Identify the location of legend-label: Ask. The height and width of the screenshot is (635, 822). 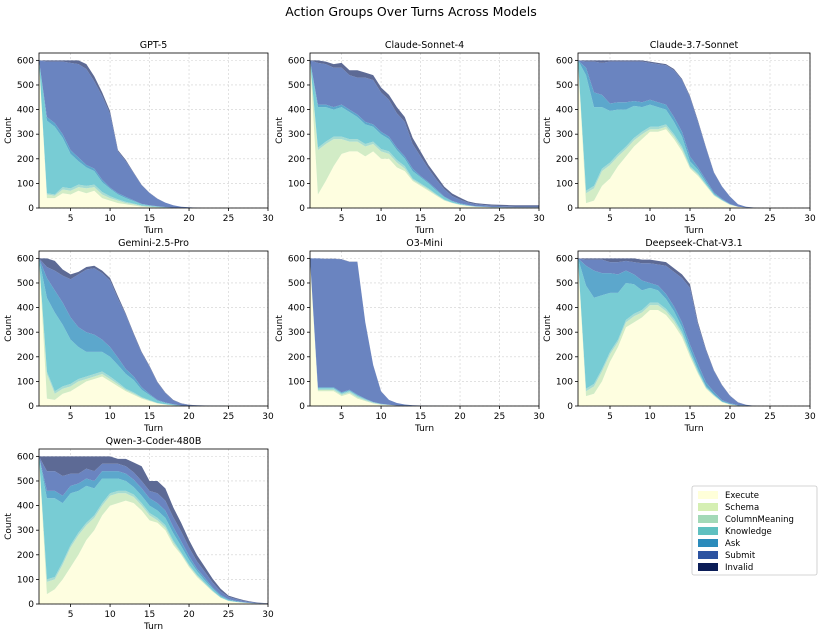
(732, 544).